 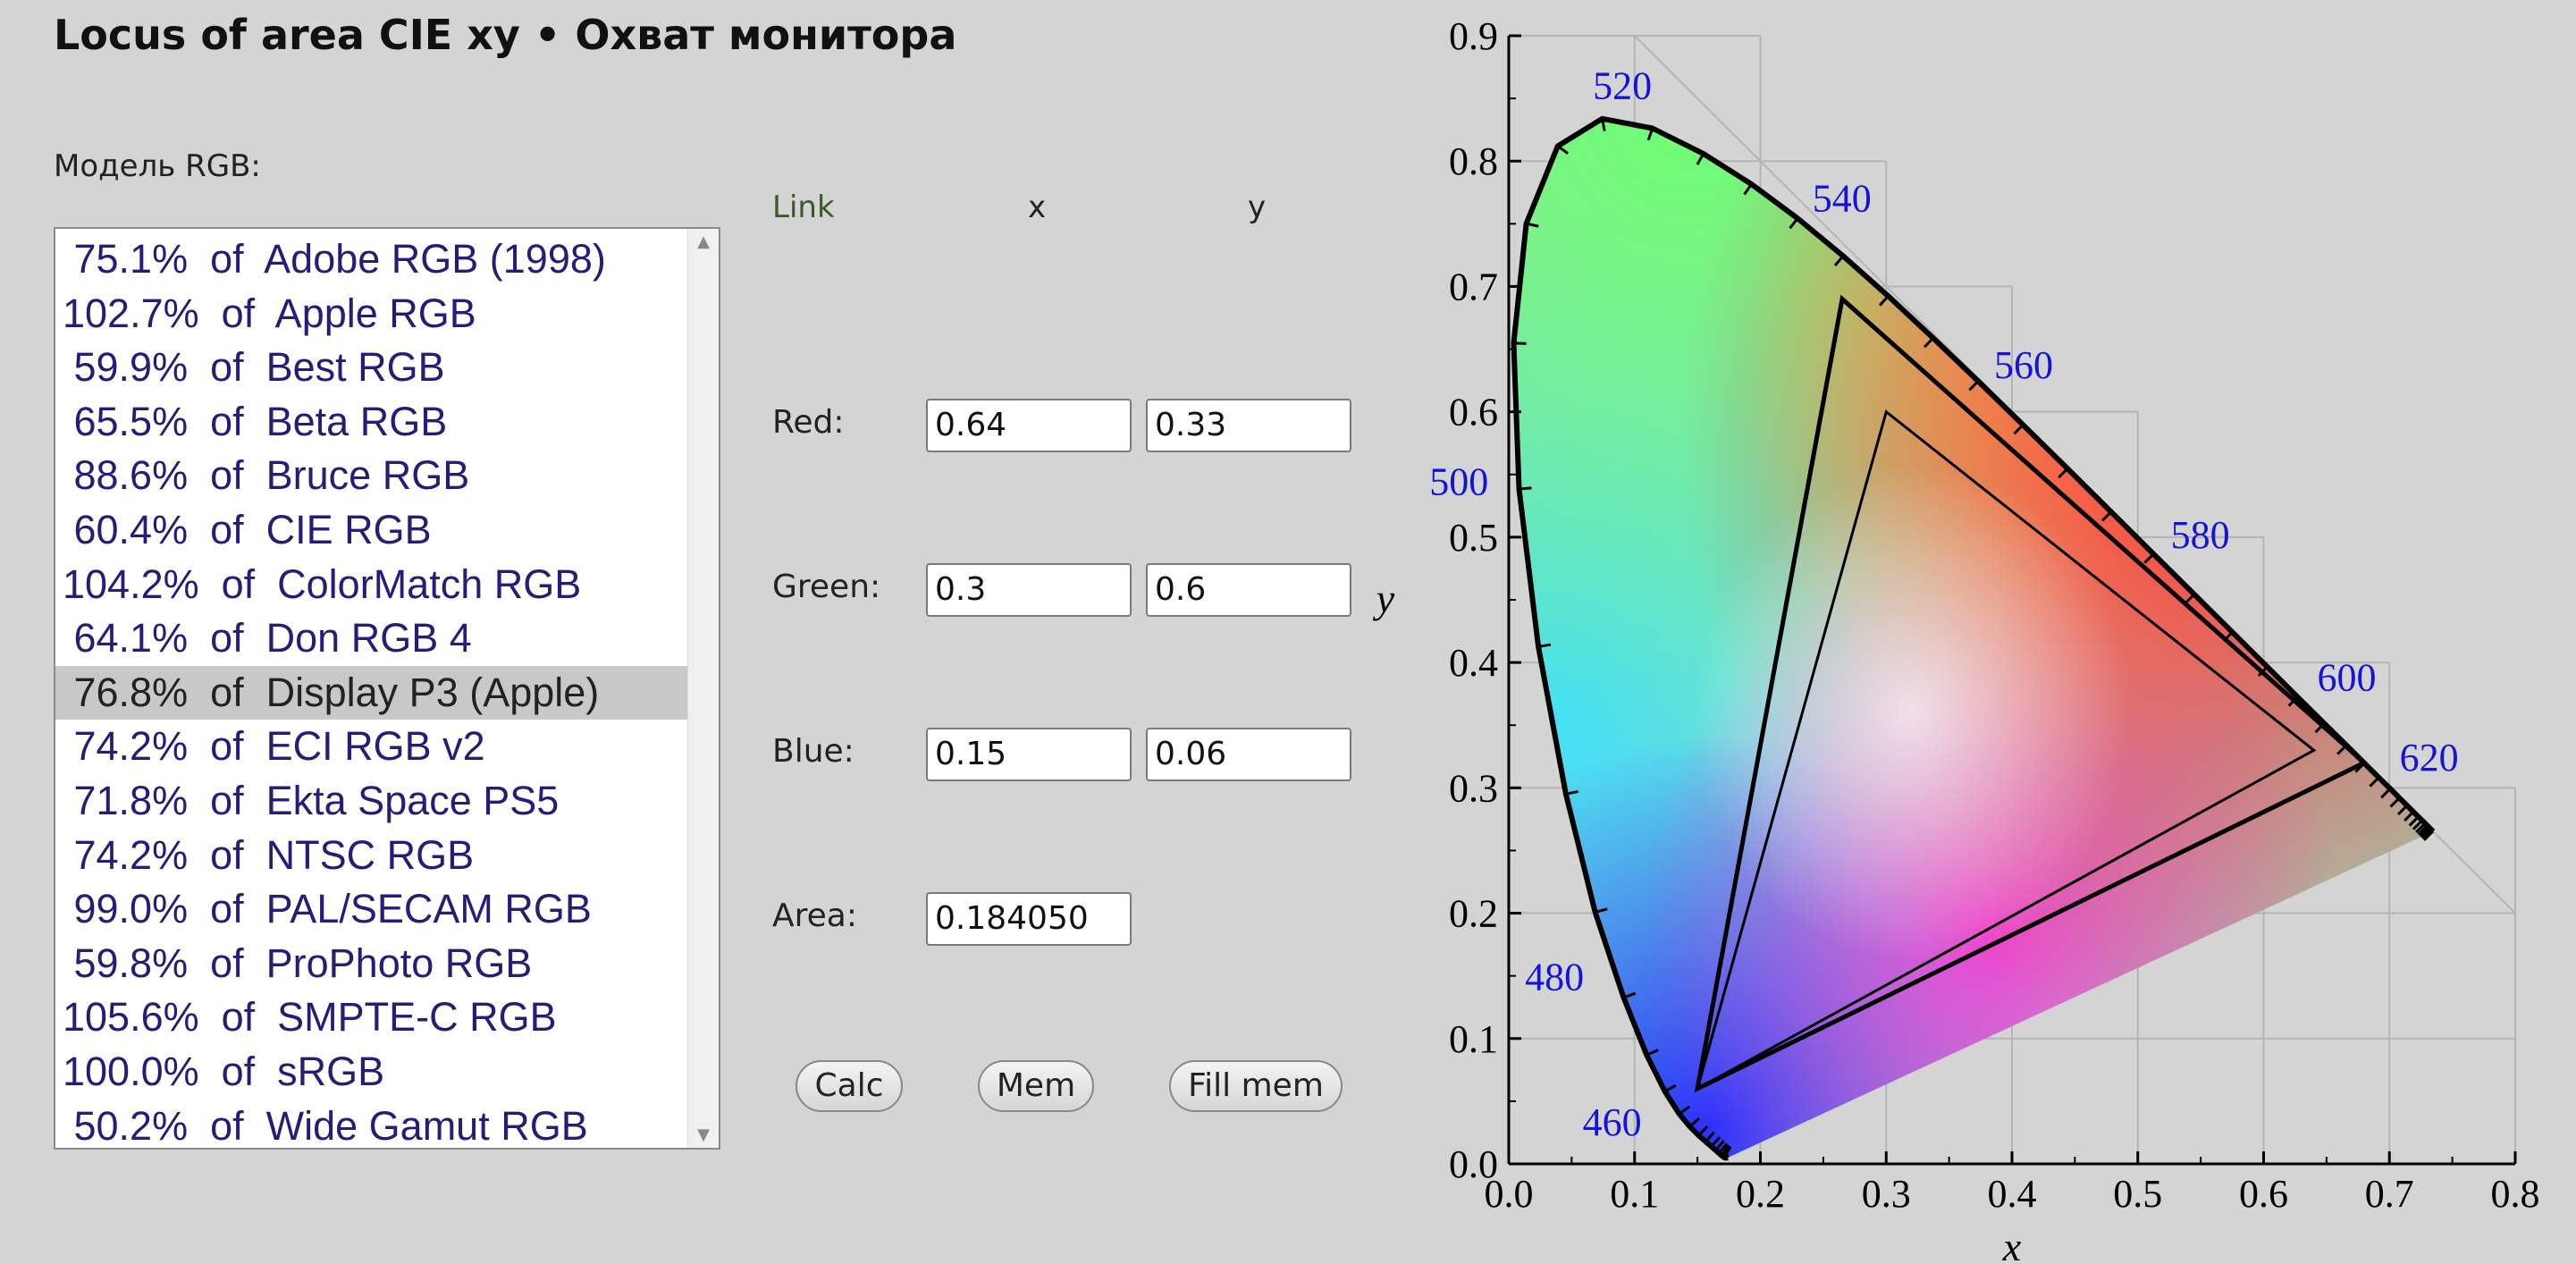 What do you see at coordinates (704, 241) in the screenshot?
I see `scroll-up-arrow-icon: ▲` at bounding box center [704, 241].